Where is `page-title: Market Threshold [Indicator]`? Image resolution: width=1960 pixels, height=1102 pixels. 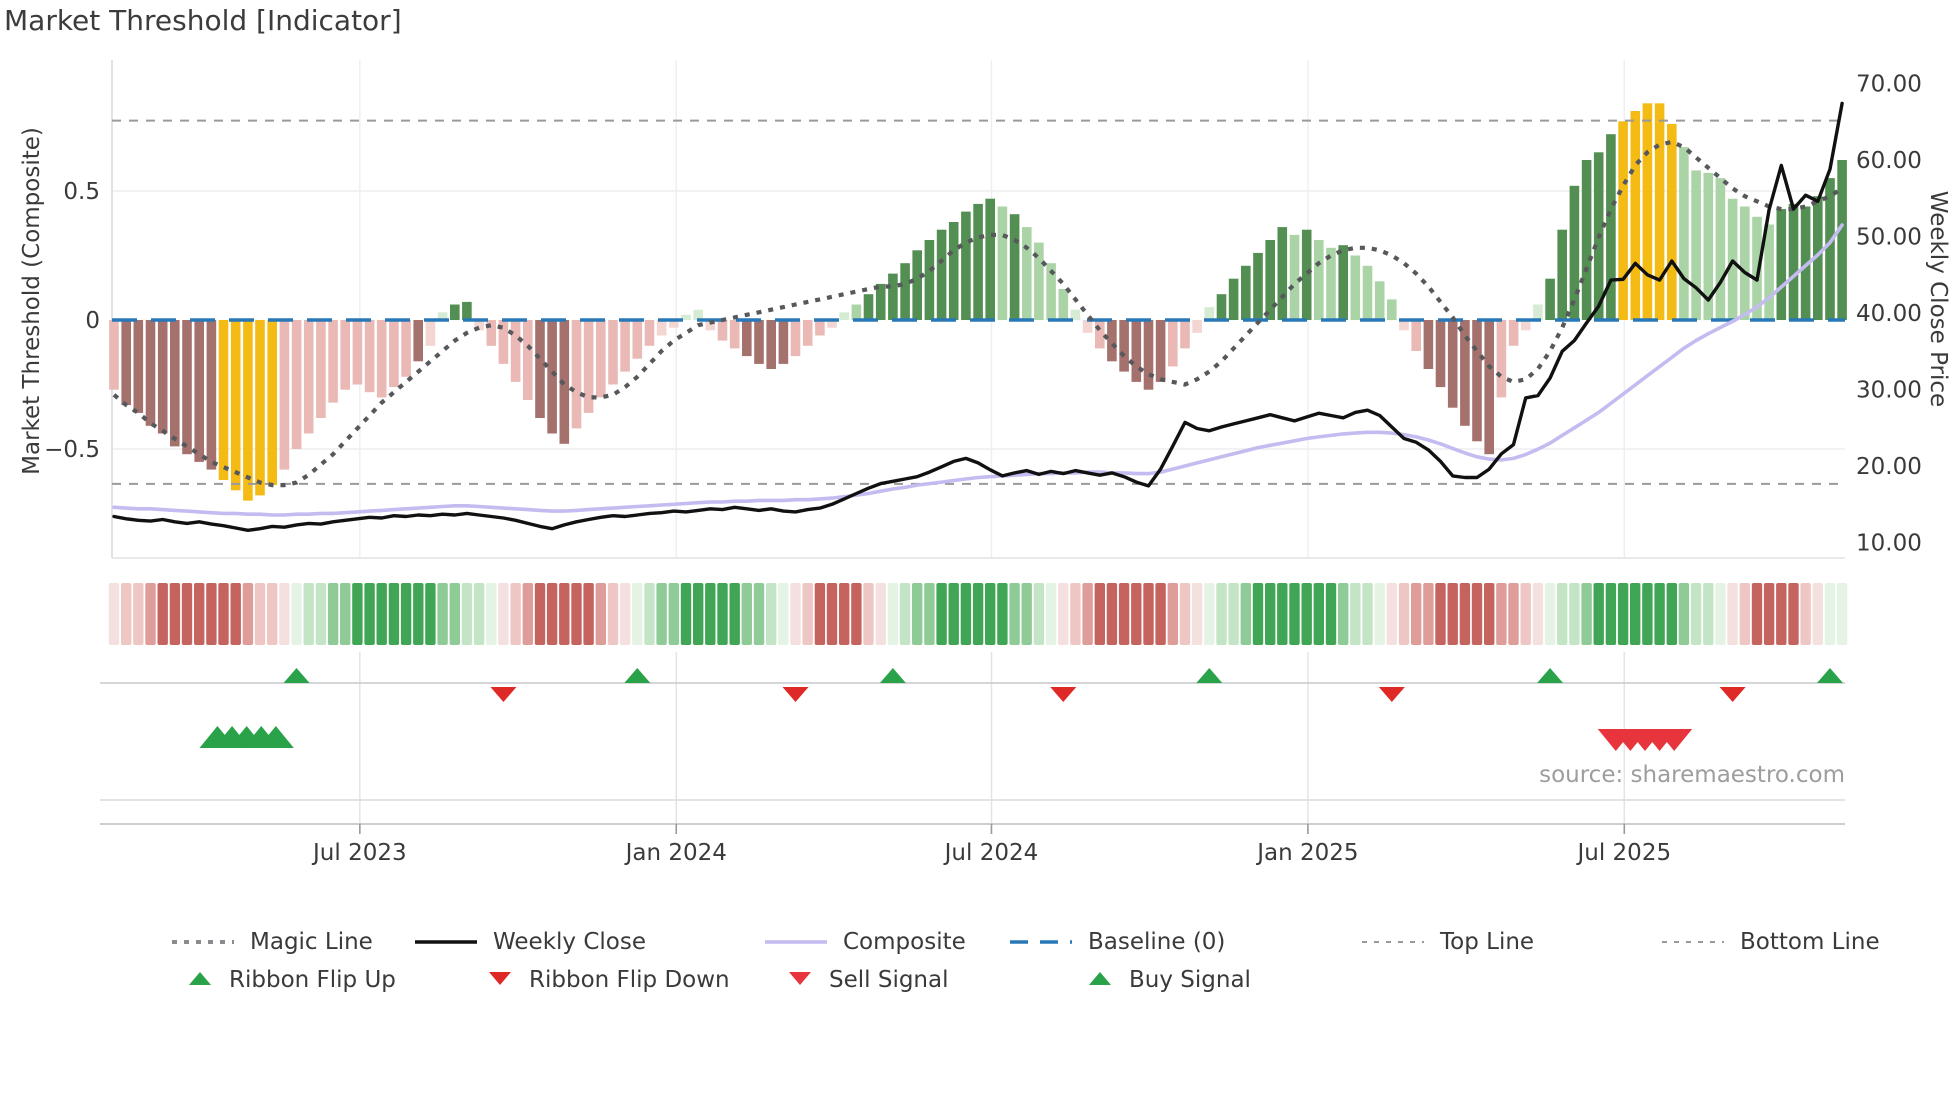
page-title: Market Threshold [Indicator] is located at coordinates (203, 20).